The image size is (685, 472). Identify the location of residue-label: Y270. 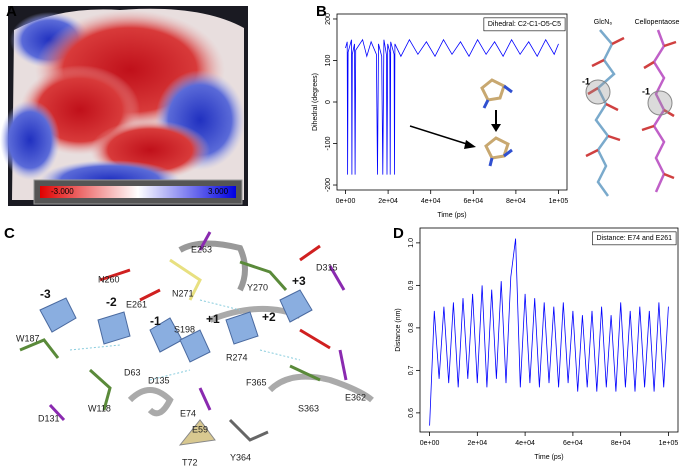
(257, 287).